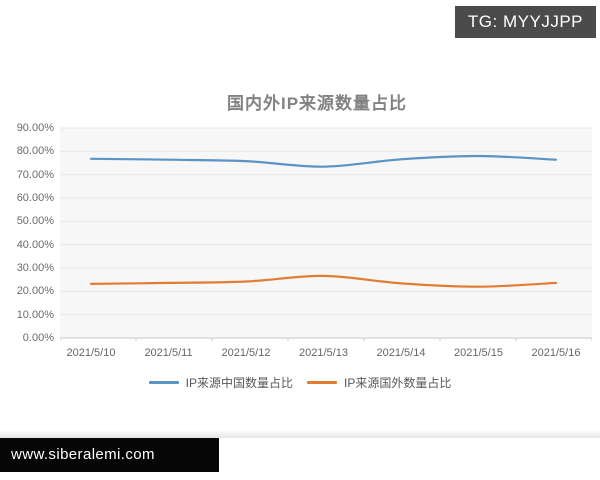 The width and height of the screenshot is (600, 480). Describe the element at coordinates (35, 174) in the screenshot. I see `y-axis-tick-label: 70.00%` at that location.